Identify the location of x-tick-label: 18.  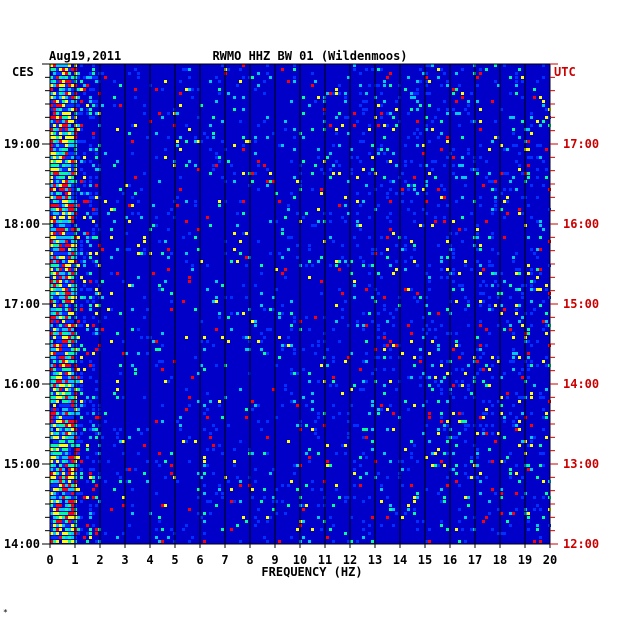
(500, 560).